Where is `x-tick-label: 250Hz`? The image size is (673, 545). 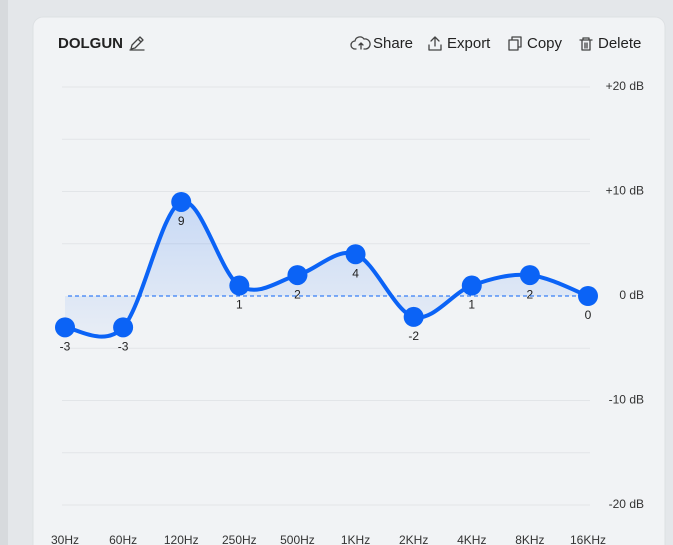 x-tick-label: 250Hz is located at coordinates (239, 539).